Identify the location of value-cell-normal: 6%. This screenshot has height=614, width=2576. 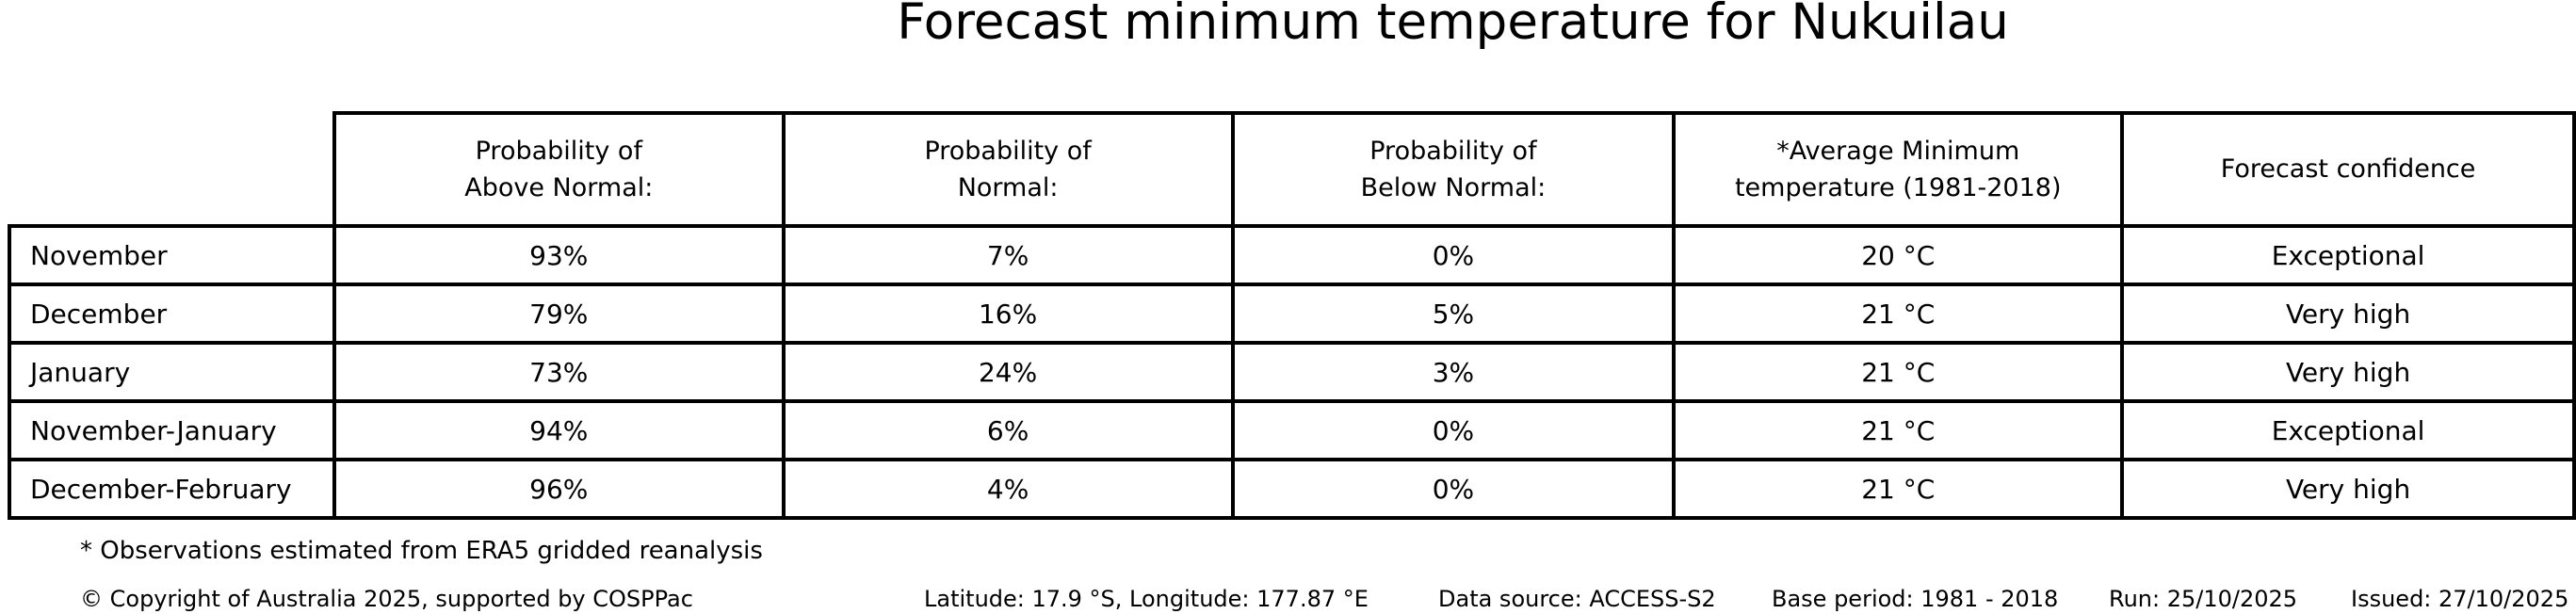
(1008, 430).